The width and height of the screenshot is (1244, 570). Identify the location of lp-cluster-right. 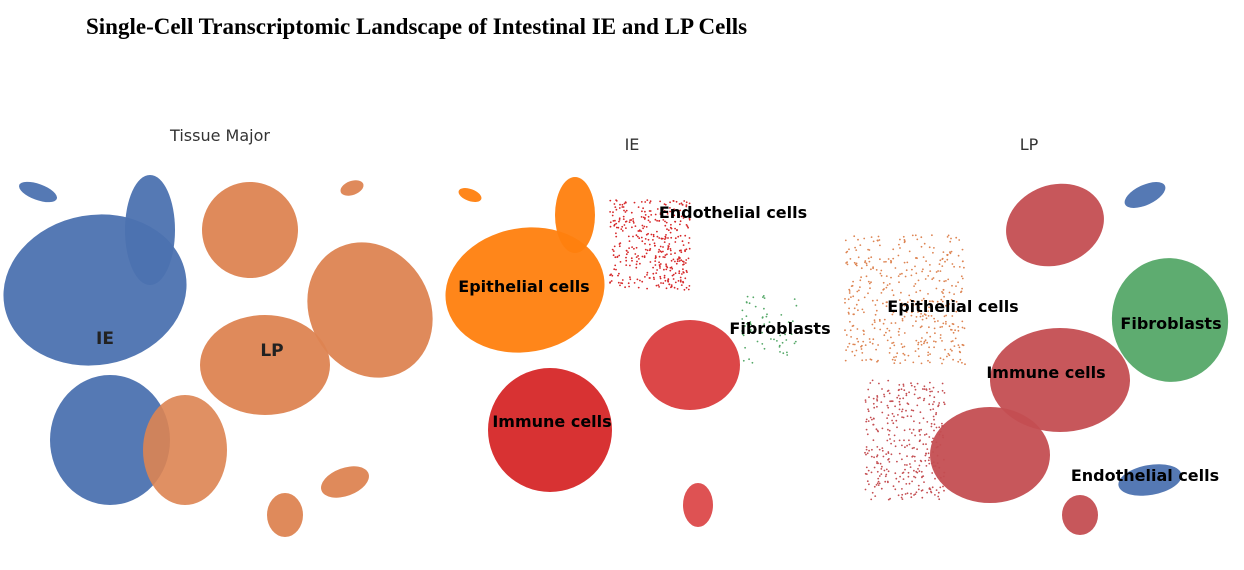
(370, 310).